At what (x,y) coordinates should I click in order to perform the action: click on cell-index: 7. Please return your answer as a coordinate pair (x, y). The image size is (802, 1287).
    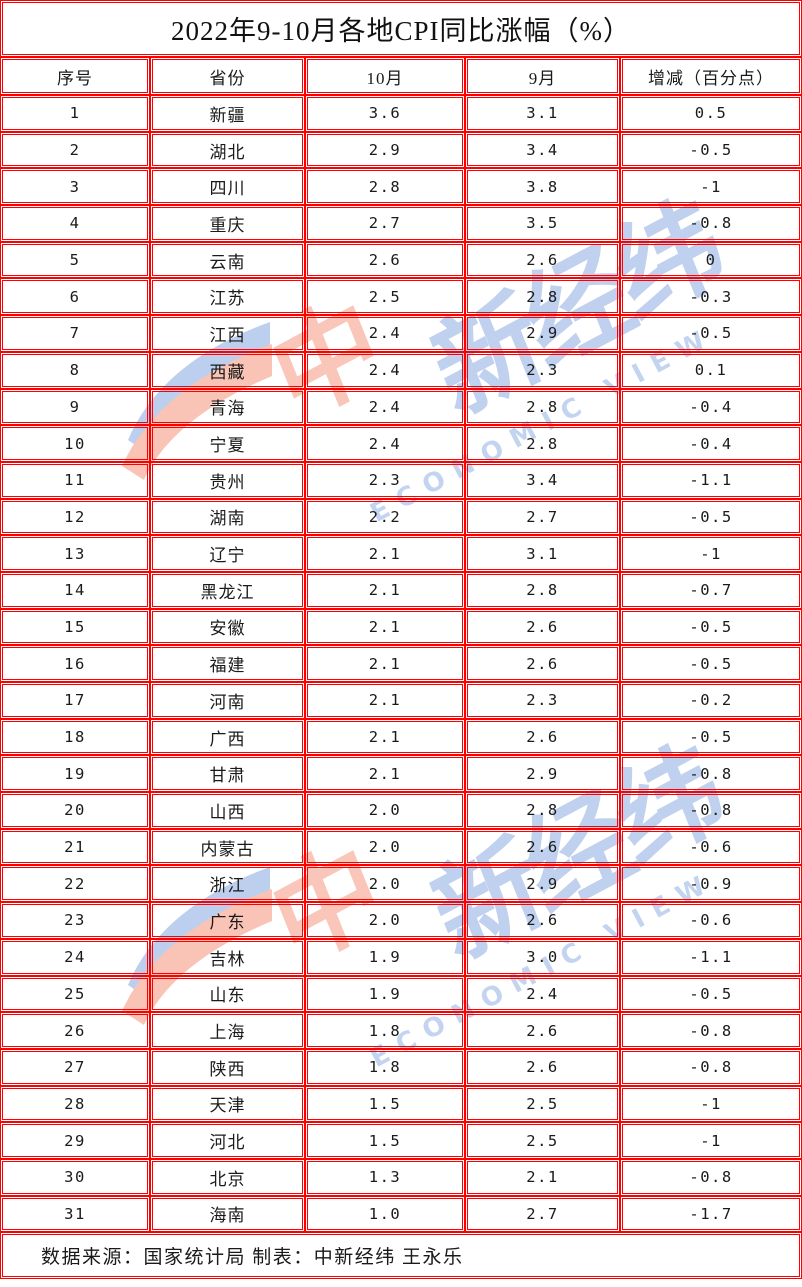
    Looking at the image, I should click on (75, 333).